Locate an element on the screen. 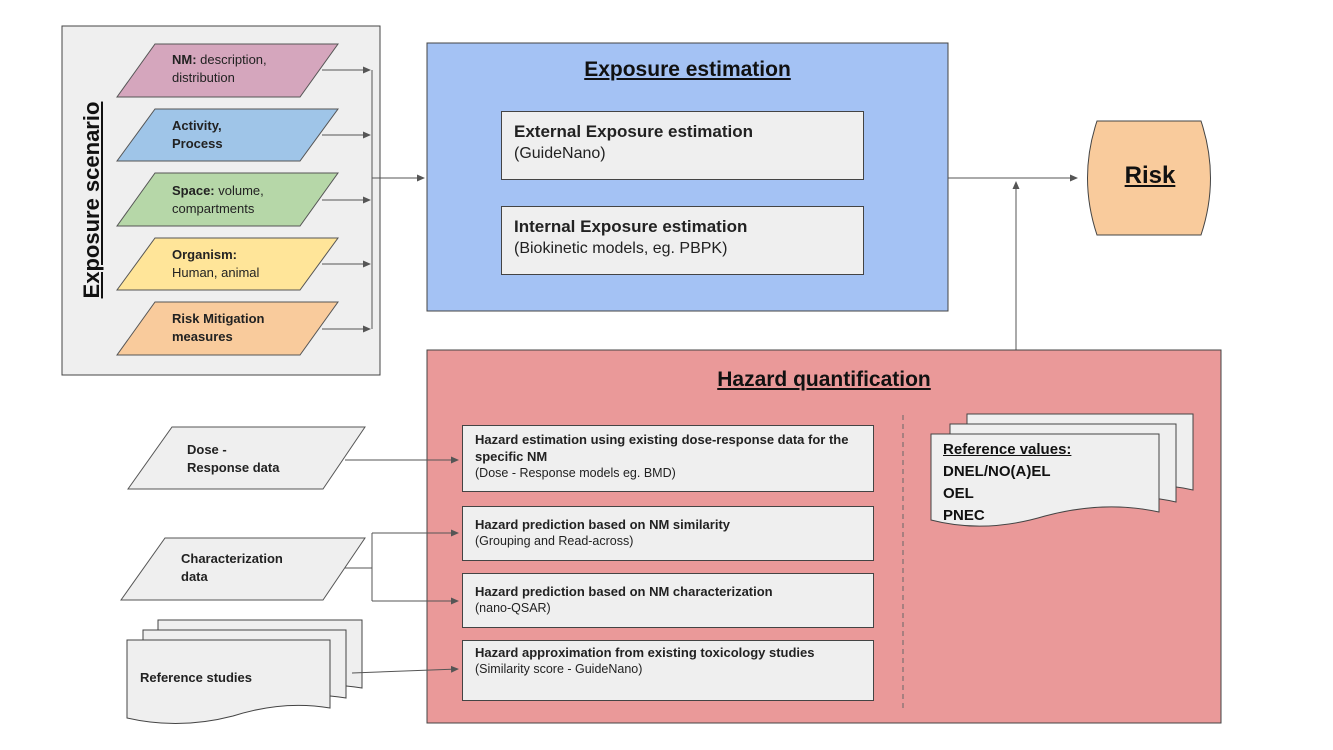 The height and width of the screenshot is (750, 1333). reference-value-item: DNEL/NO(A)EL is located at coordinates (997, 471).